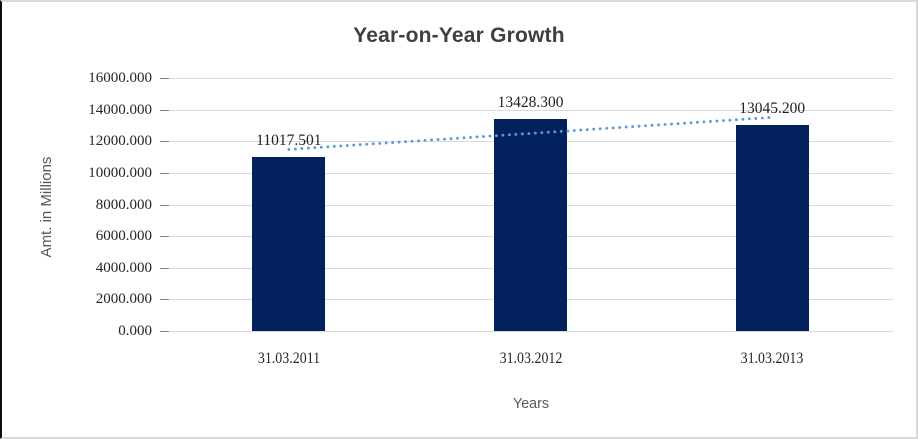 Image resolution: width=918 pixels, height=439 pixels. What do you see at coordinates (530, 358) in the screenshot?
I see `x-axis-label: 31.03.2012` at bounding box center [530, 358].